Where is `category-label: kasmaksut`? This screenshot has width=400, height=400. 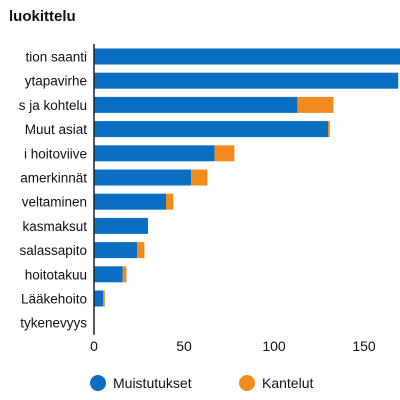
category-label: kasmaksut is located at coordinates (54, 226).